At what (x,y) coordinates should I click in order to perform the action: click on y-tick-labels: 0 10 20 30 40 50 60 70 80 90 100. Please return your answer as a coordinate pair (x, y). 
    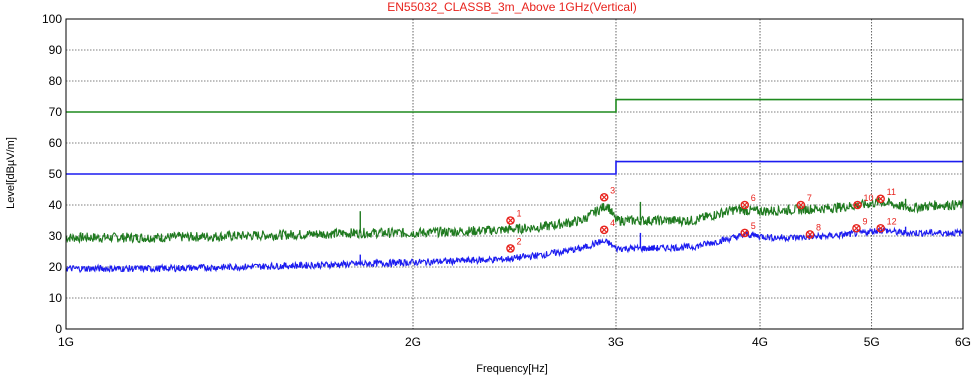
    Looking at the image, I should click on (52, 174).